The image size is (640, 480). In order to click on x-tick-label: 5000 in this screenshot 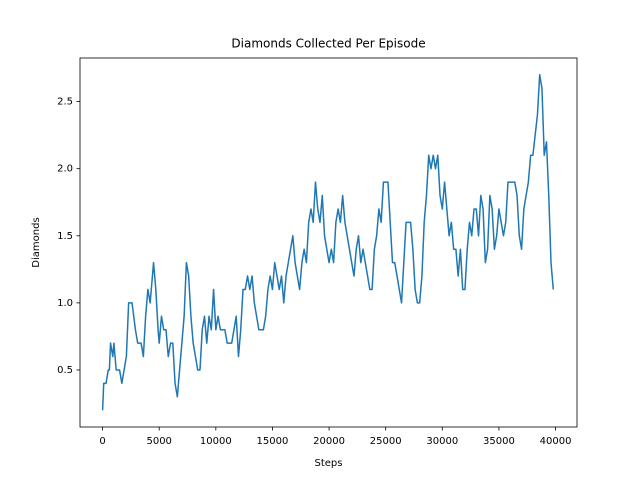, I will do `click(158, 441)`.